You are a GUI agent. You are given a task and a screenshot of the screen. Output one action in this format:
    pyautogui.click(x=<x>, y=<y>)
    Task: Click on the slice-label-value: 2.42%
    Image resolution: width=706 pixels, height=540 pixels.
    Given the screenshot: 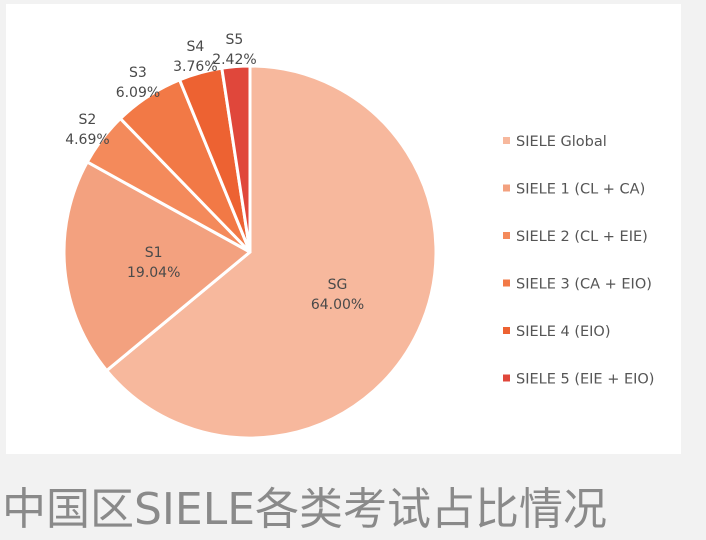 What is the action you would take?
    pyautogui.click(x=234, y=60)
    